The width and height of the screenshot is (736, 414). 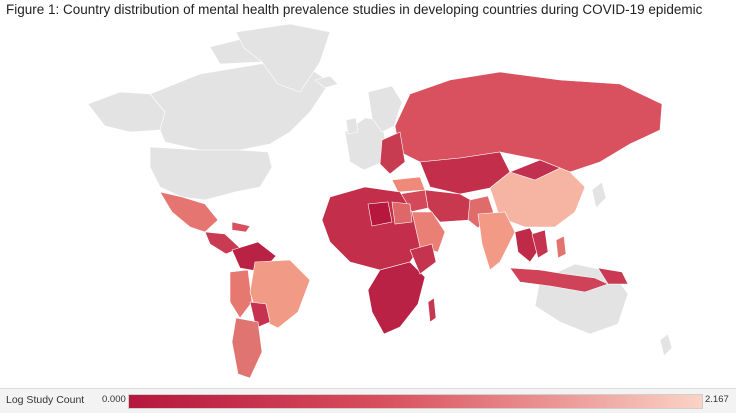 What do you see at coordinates (385, 109) in the screenshot?
I see `scandinavia` at bounding box center [385, 109].